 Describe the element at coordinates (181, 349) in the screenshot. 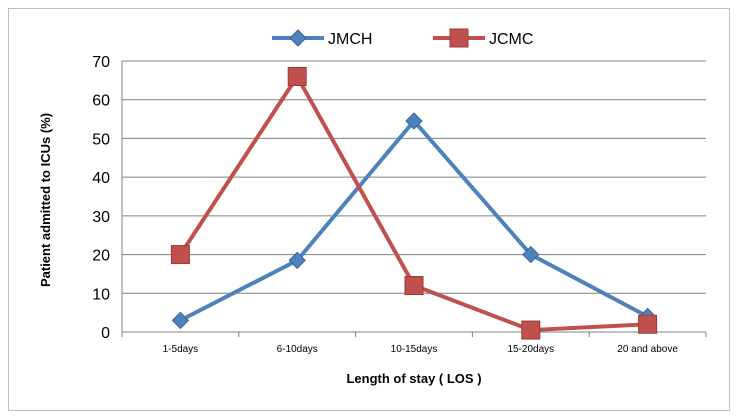

I see `x-tick-label: 1-5days` at that location.